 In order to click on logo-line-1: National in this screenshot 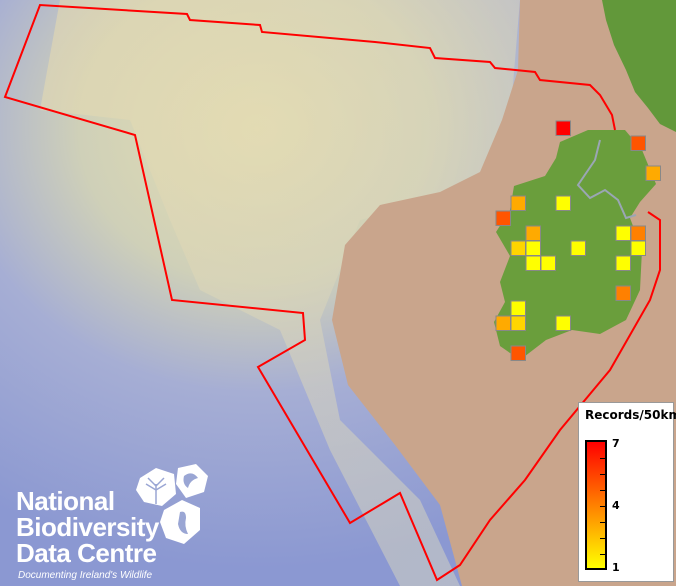, I will do `click(65, 501)`.